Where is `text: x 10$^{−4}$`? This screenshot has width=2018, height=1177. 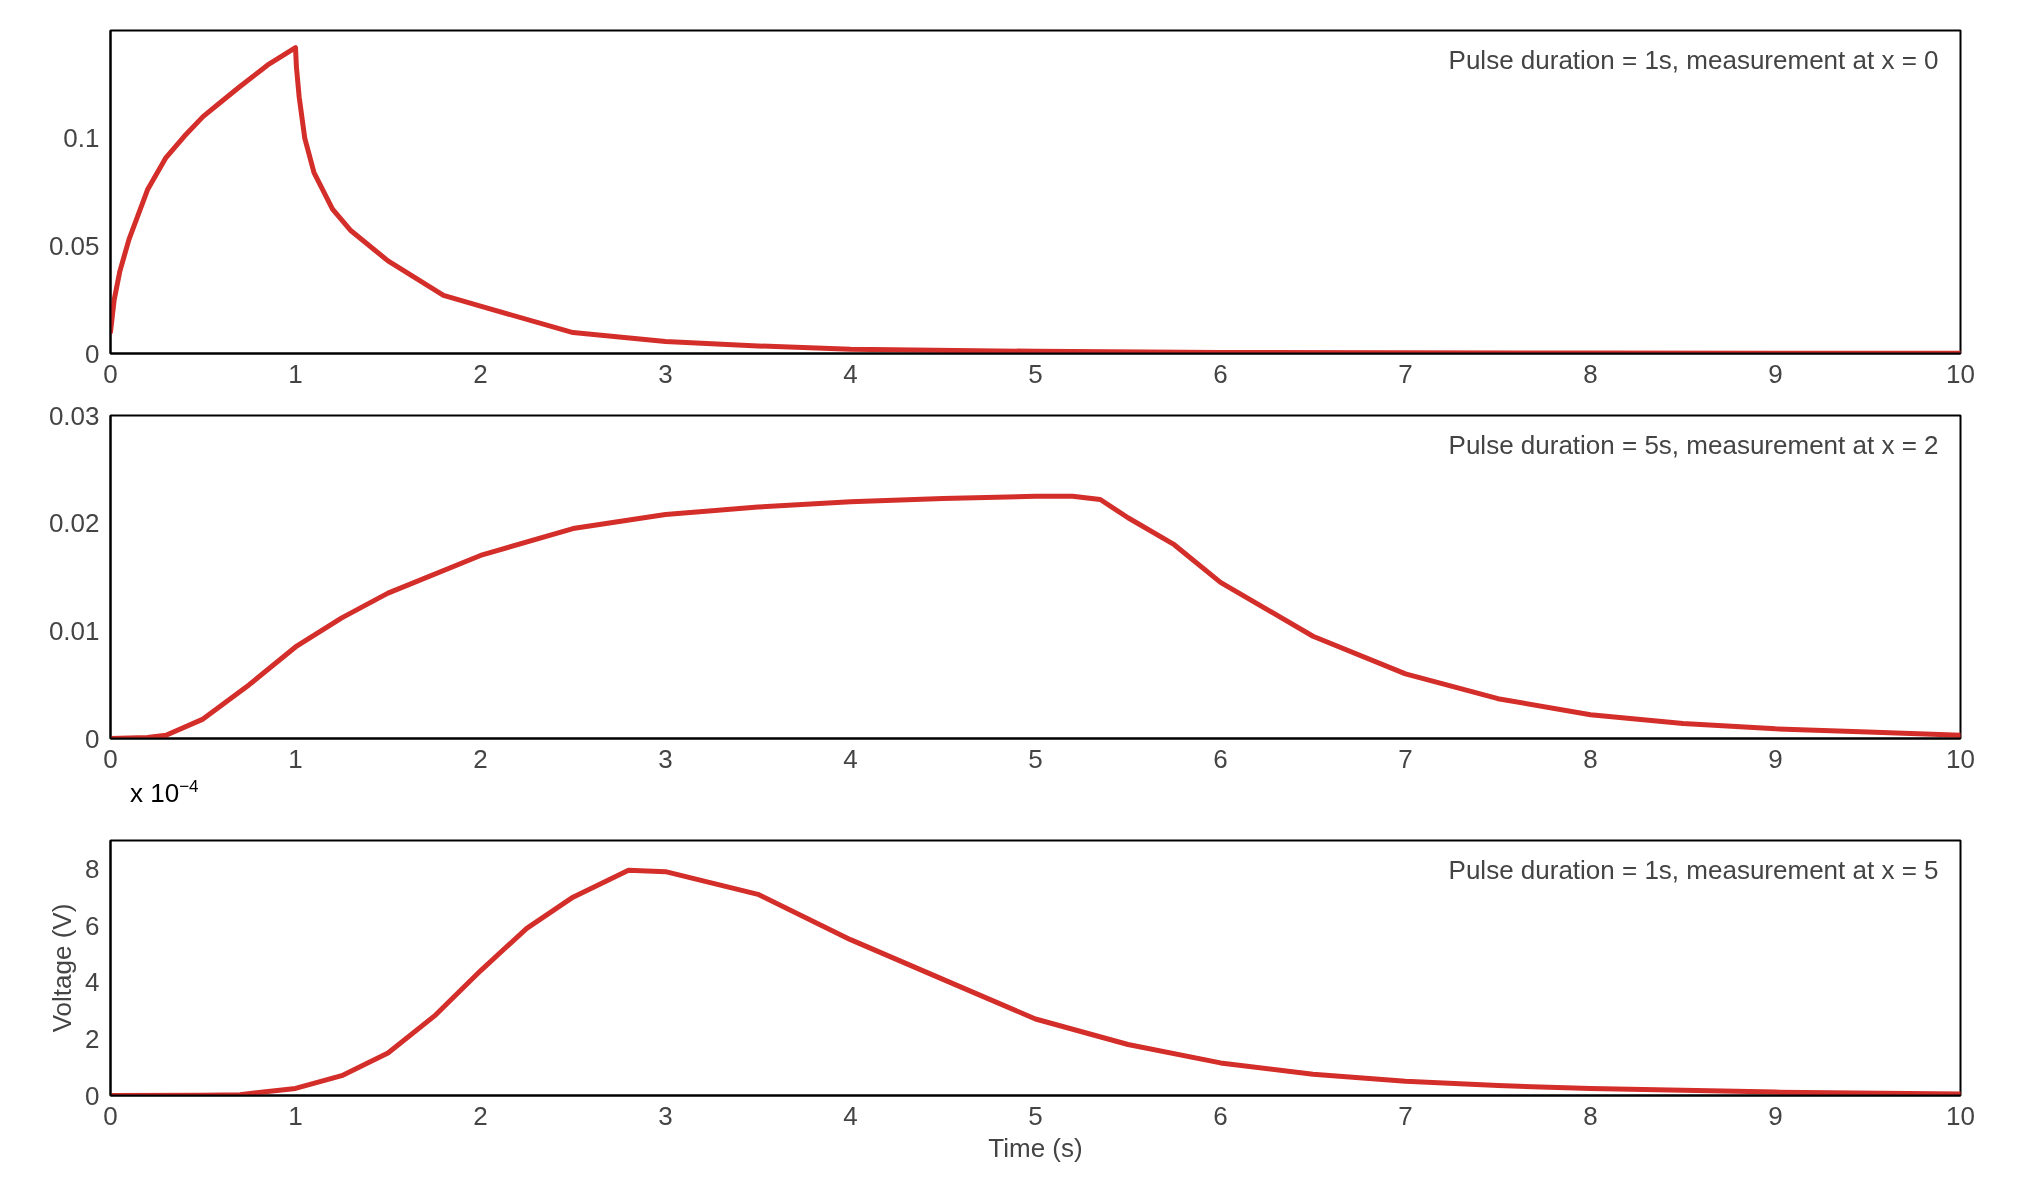
text: x 10$^{−4}$ is located at coordinates (164, 792).